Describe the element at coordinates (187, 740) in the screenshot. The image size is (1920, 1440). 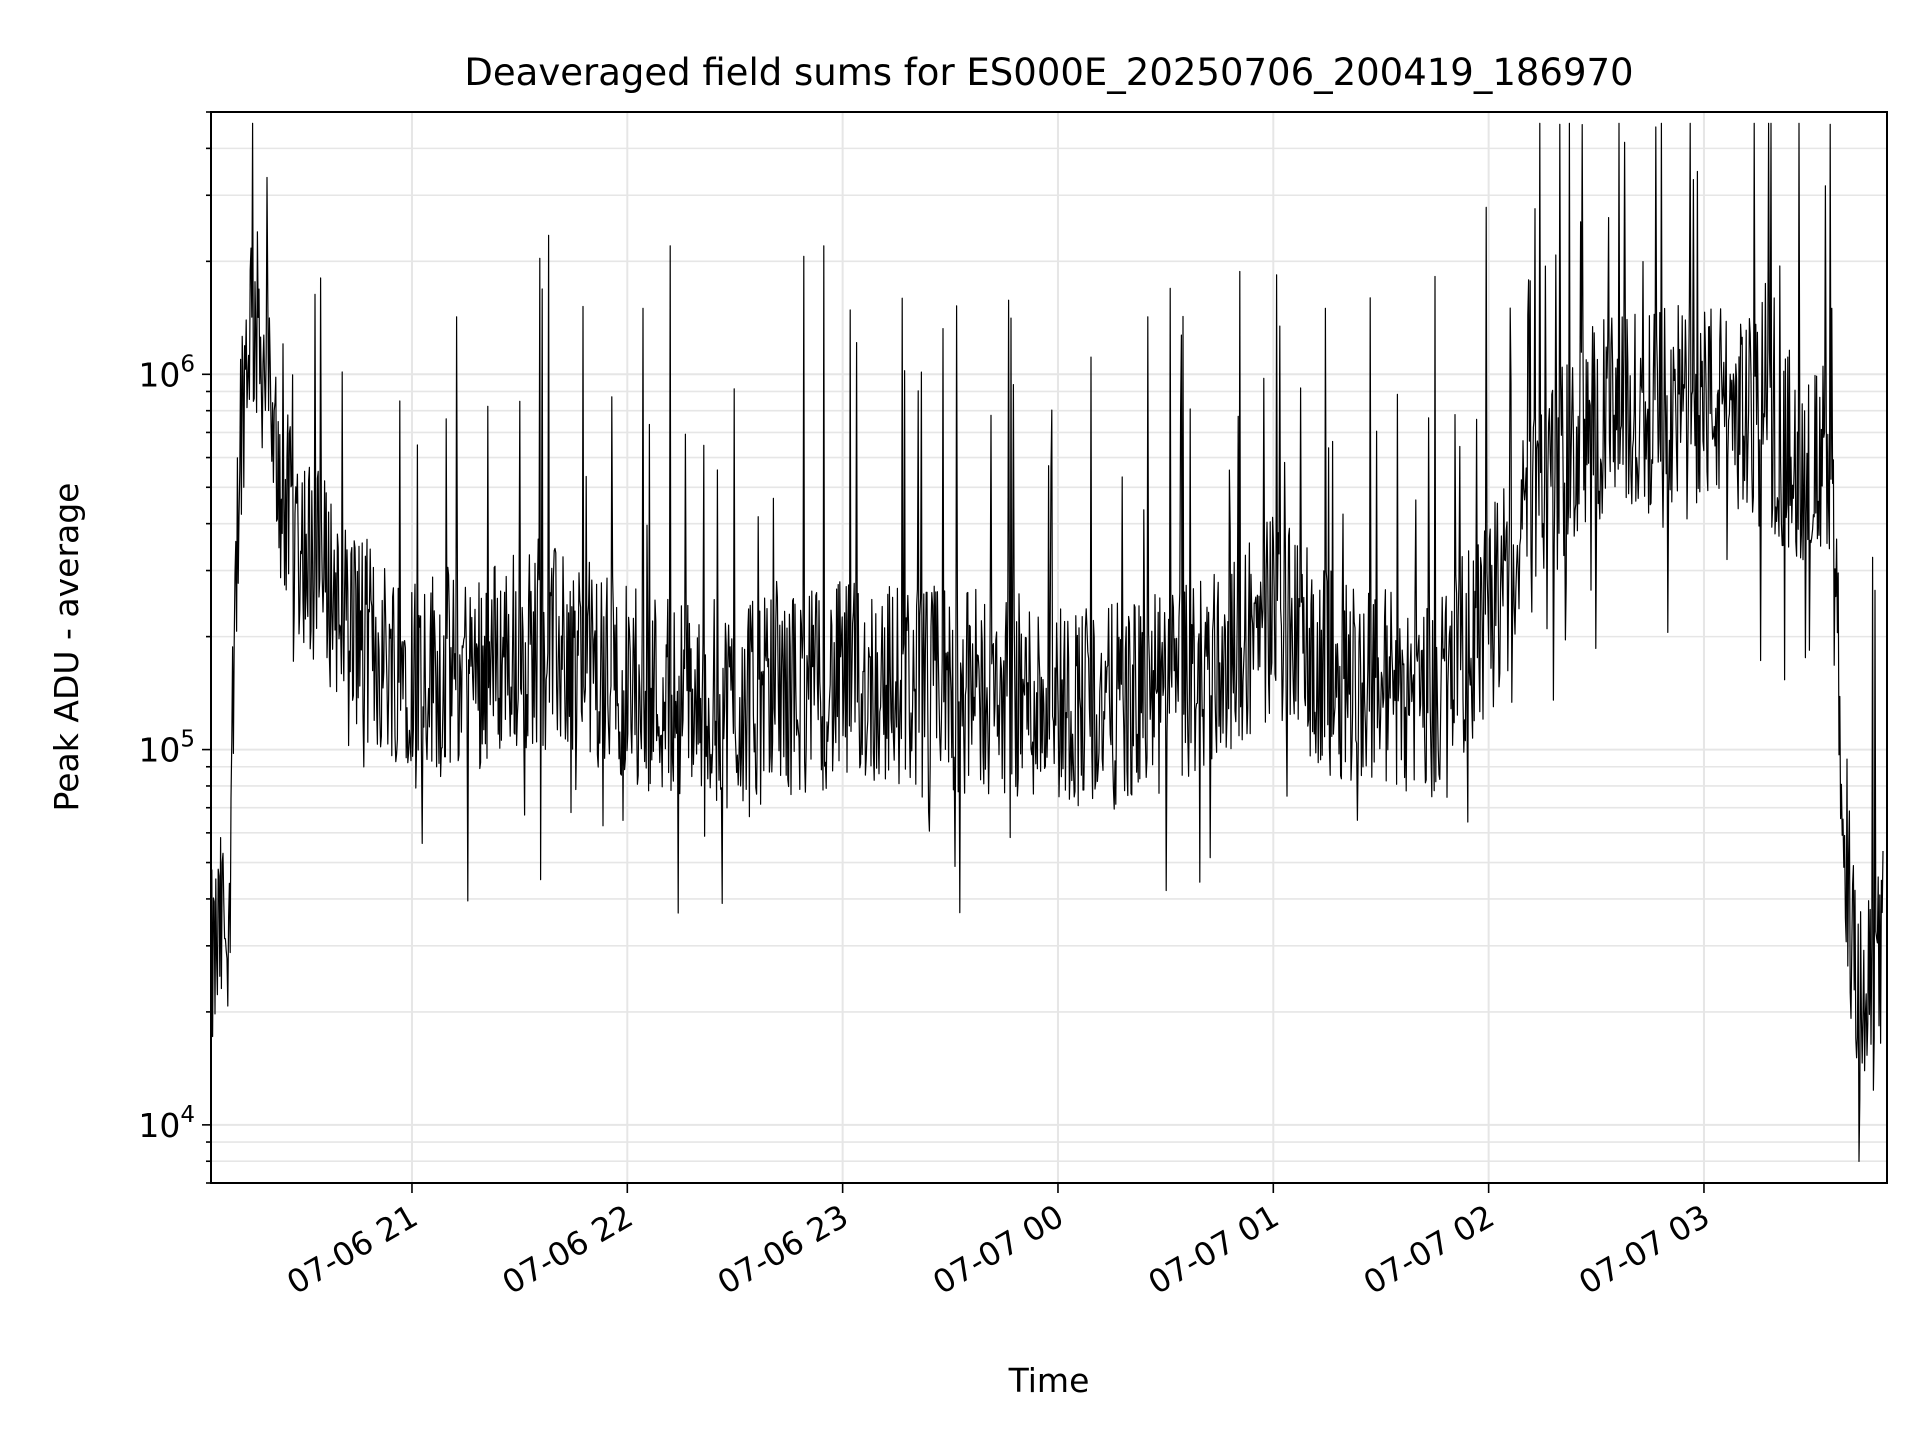
I see `y-tick-label-exponent: 5` at that location.